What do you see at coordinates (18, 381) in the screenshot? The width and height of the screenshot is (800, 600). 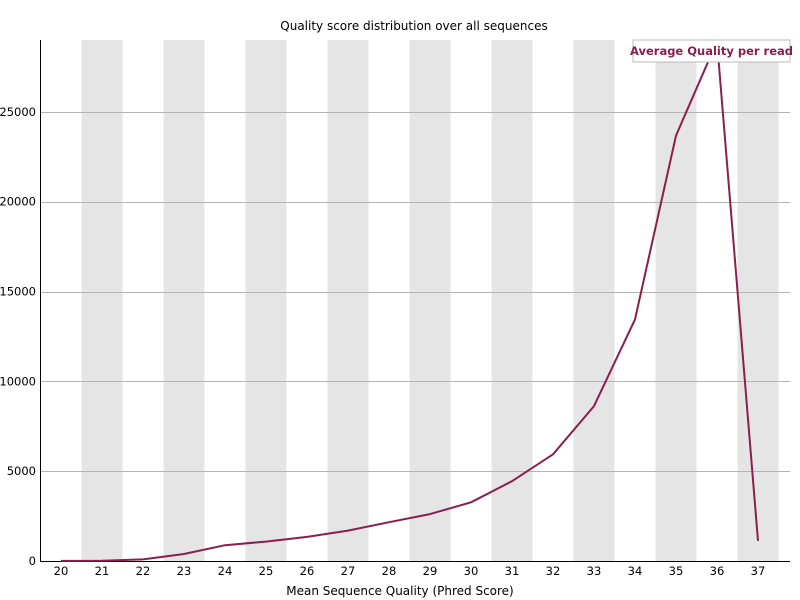 I see `y-tick-label: 10000` at bounding box center [18, 381].